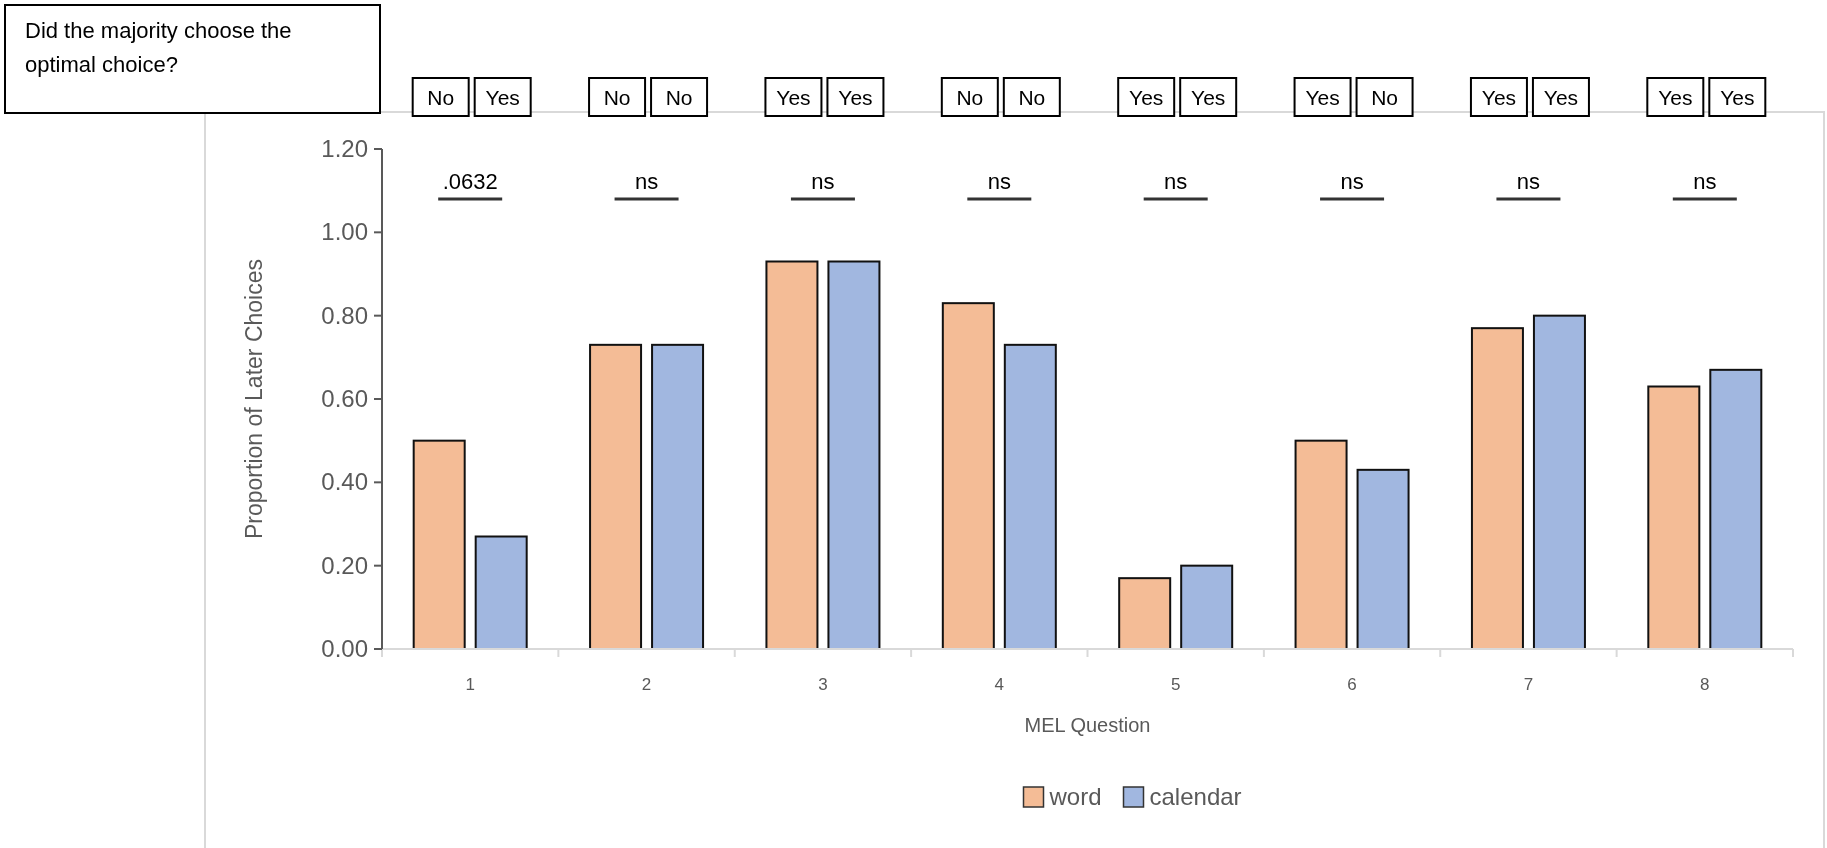 The width and height of the screenshot is (1827, 848). I want to click on legend-label: calendar, so click(1195, 796).